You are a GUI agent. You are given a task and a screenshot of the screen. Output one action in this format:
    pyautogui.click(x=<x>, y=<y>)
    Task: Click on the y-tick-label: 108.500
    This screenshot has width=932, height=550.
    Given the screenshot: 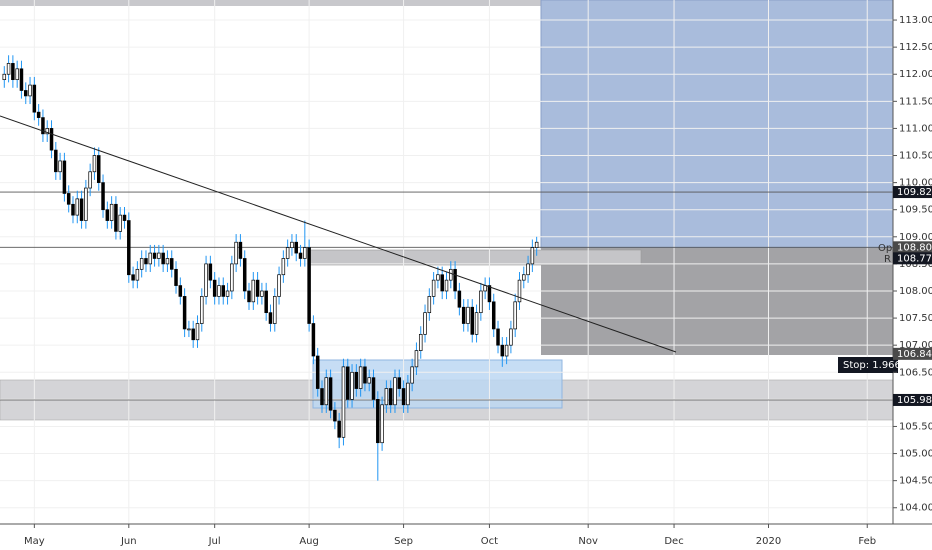 What is the action you would take?
    pyautogui.click(x=915, y=264)
    